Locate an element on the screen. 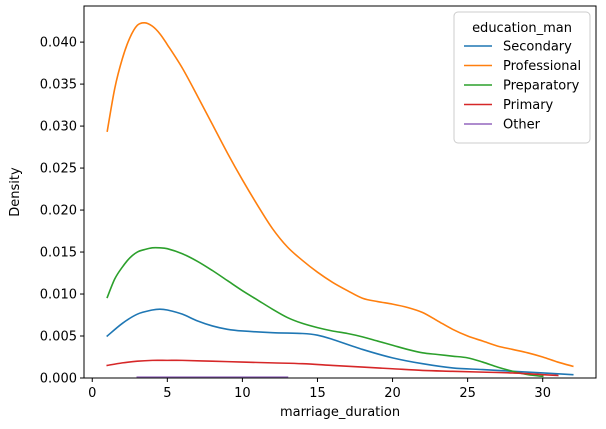 The height and width of the screenshot is (429, 606). x-tick-label: 15 is located at coordinates (317, 393).